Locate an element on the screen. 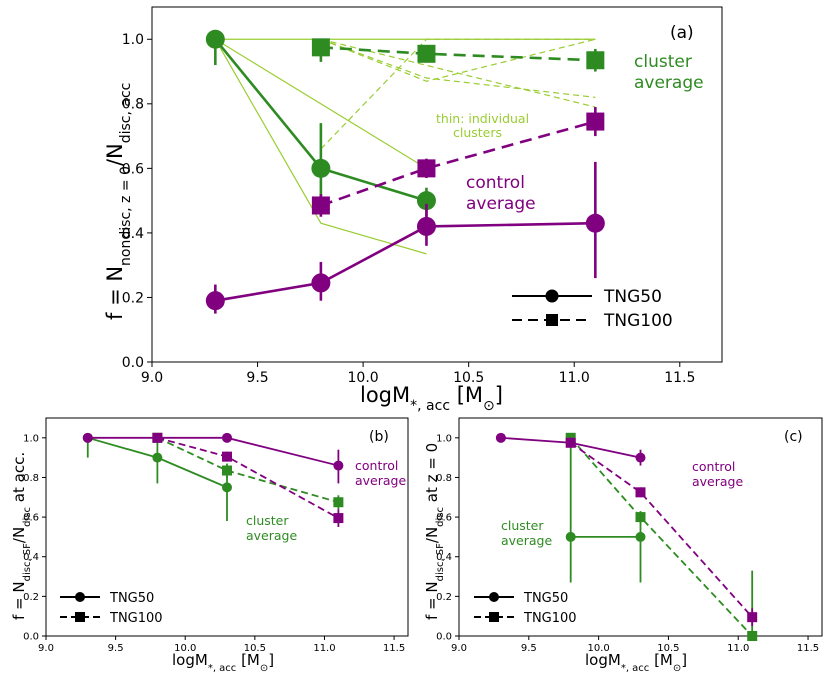  panel-c-frame is located at coordinates (640, 527).